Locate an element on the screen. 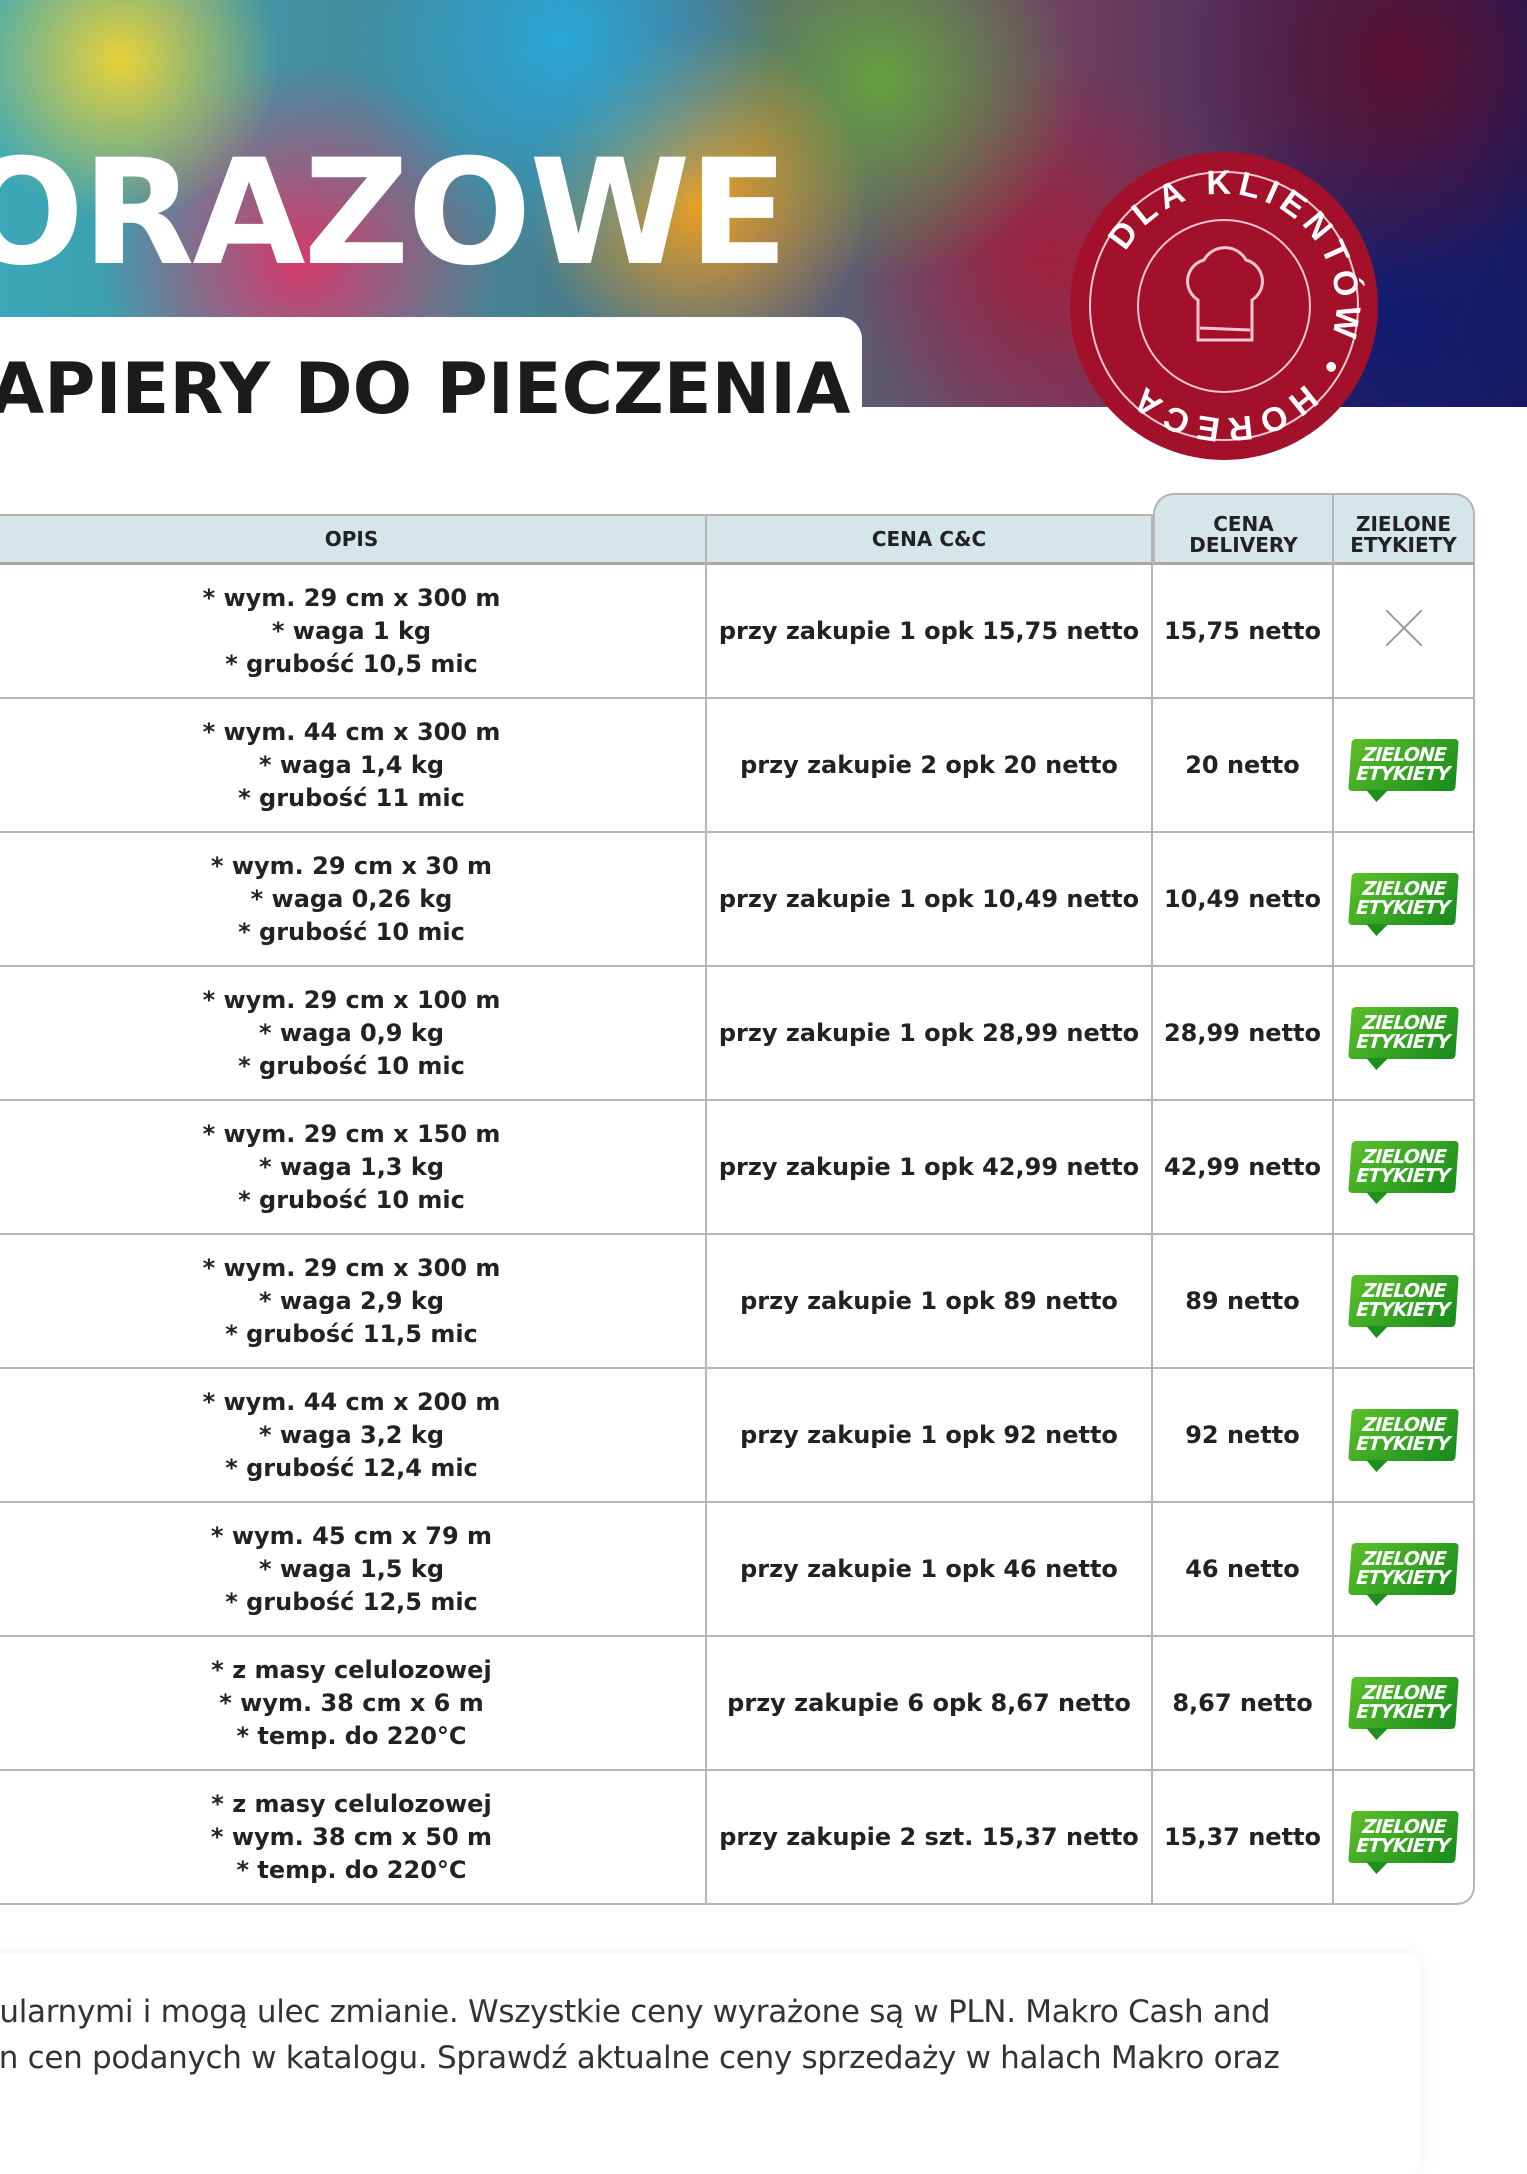  column-header-opis: OPIS is located at coordinates (353, 539).